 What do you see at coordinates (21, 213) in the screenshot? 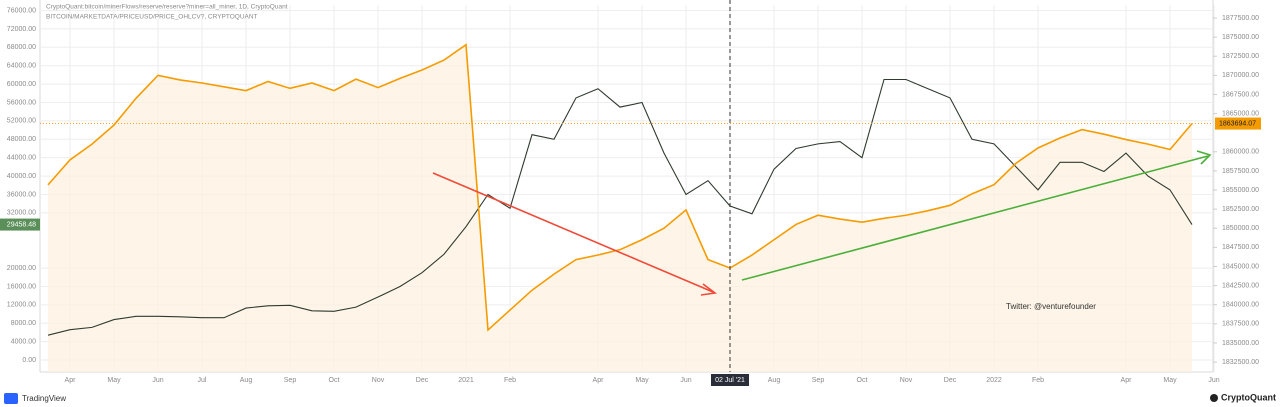
I see `y-tick-label: 32000.00` at bounding box center [21, 213].